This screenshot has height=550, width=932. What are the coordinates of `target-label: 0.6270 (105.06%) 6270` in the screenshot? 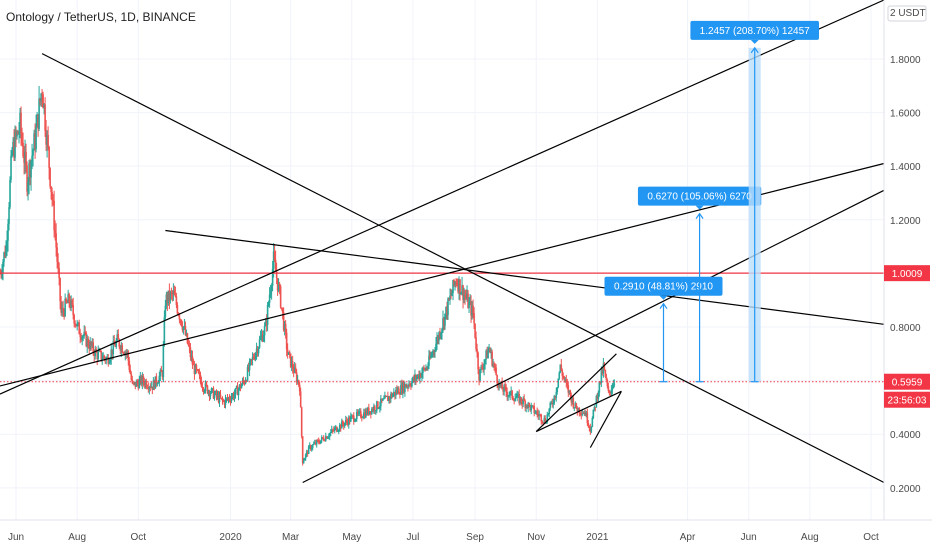 It's located at (699, 198).